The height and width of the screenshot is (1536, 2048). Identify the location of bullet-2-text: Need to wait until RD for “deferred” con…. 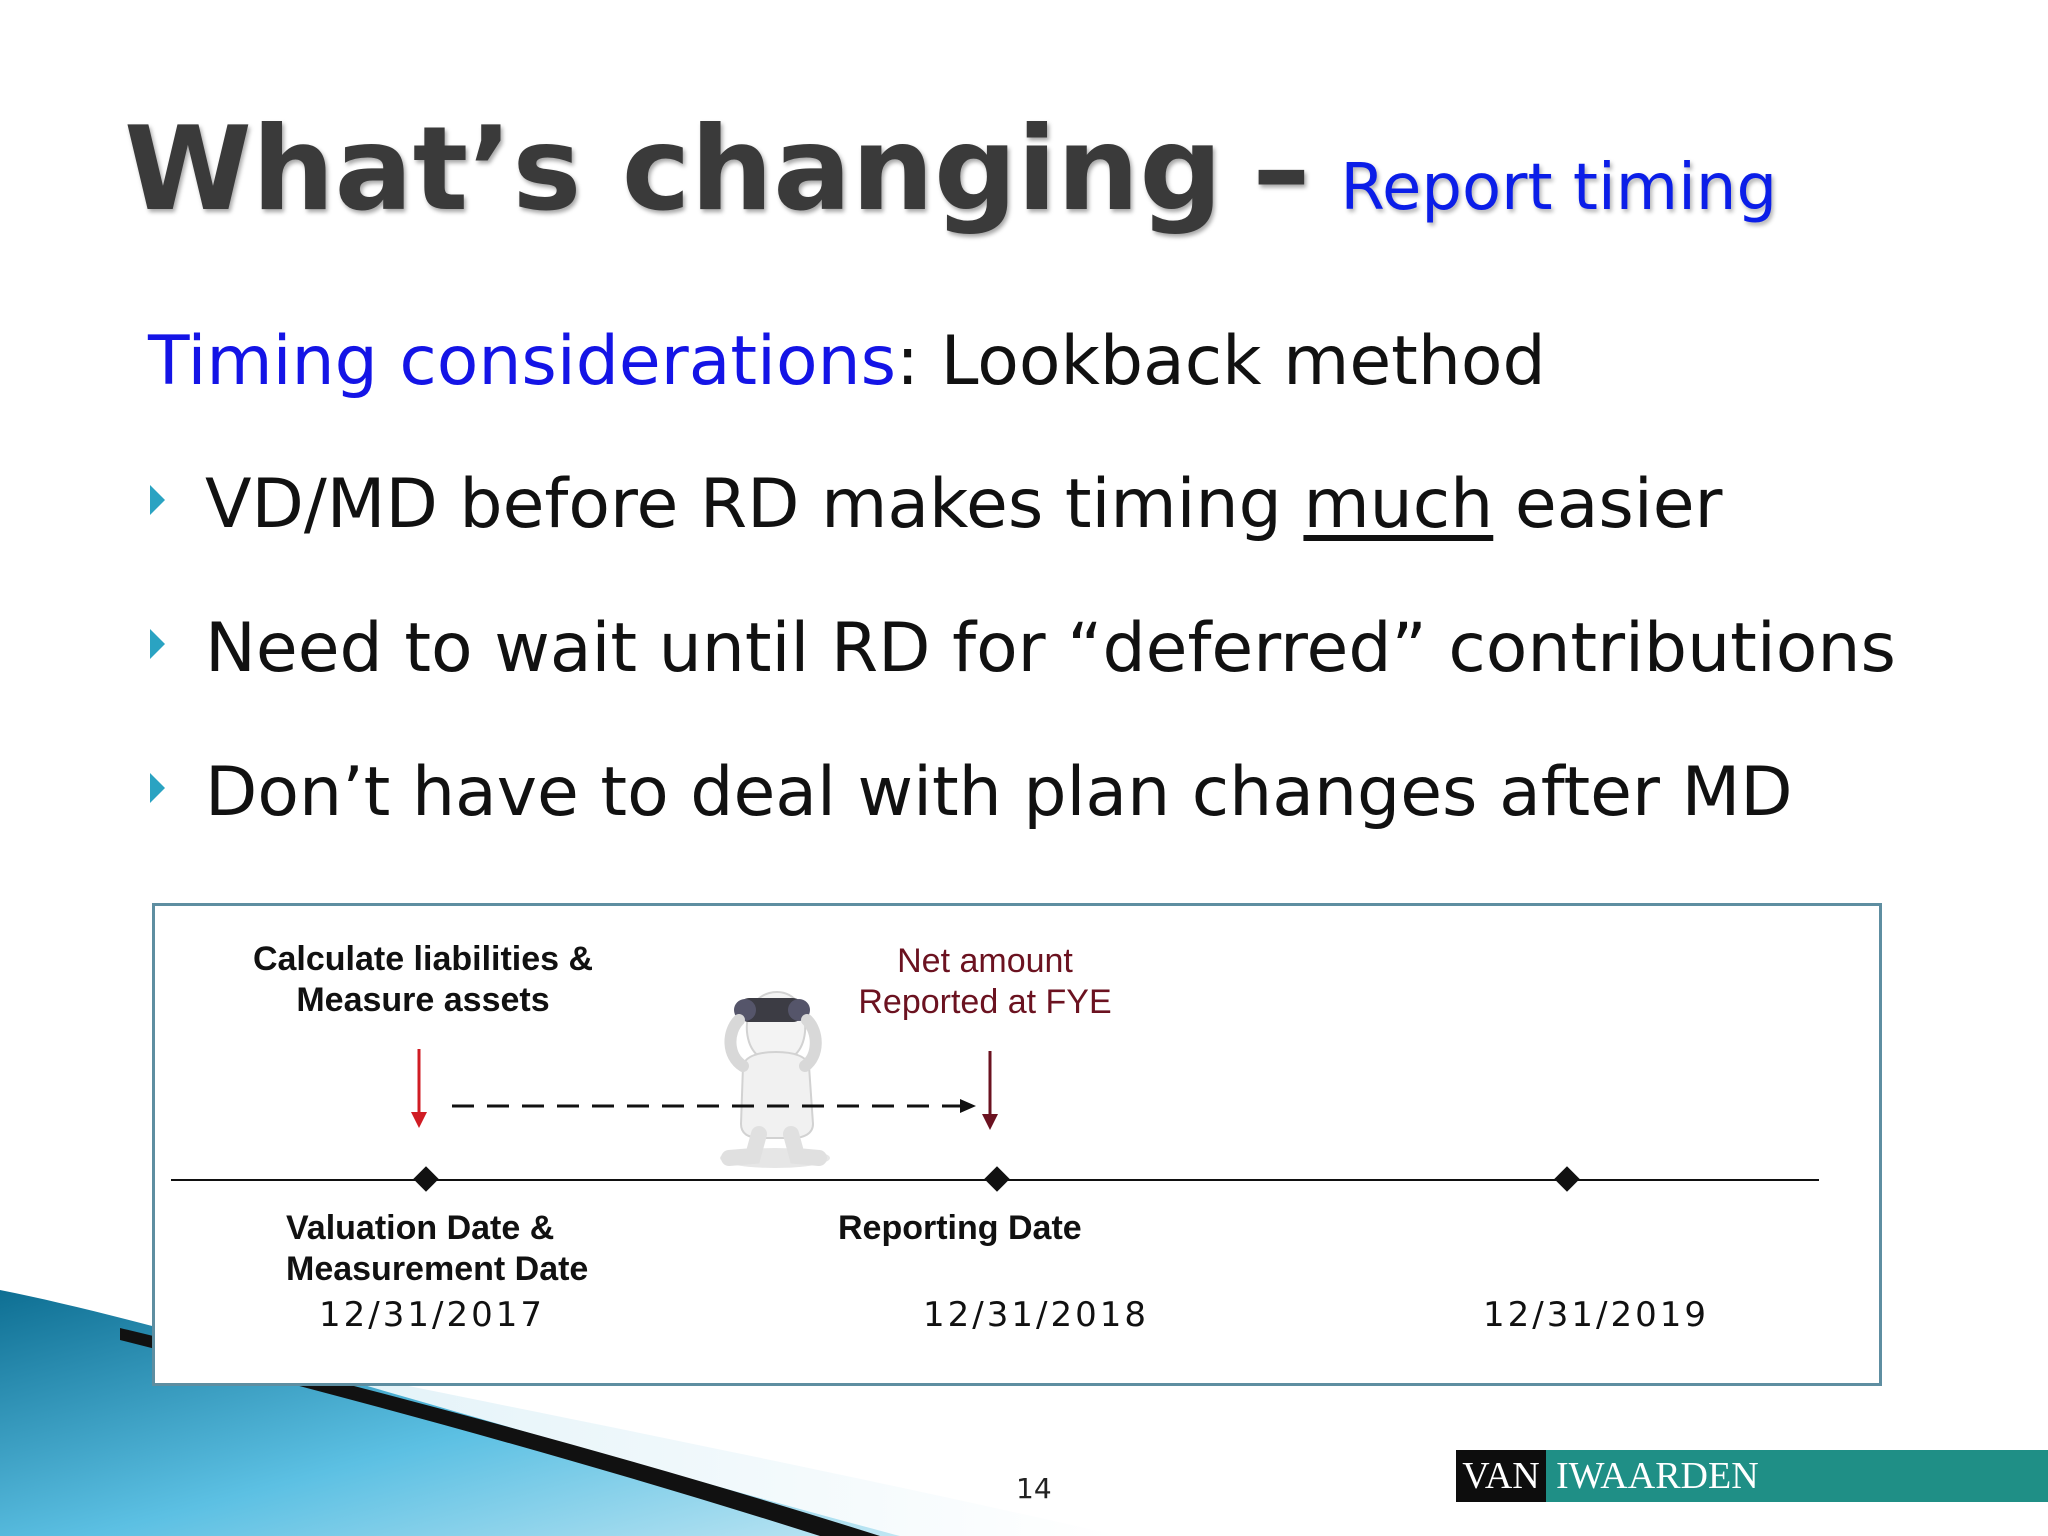
(1050, 648).